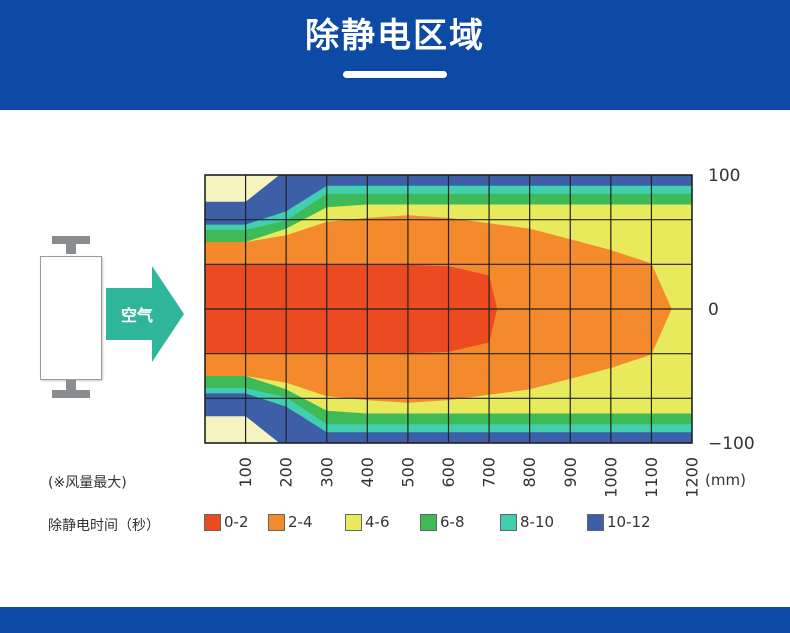 The height and width of the screenshot is (633, 790). Describe the element at coordinates (452, 522) in the screenshot. I see `legend-label: 6-8` at that location.